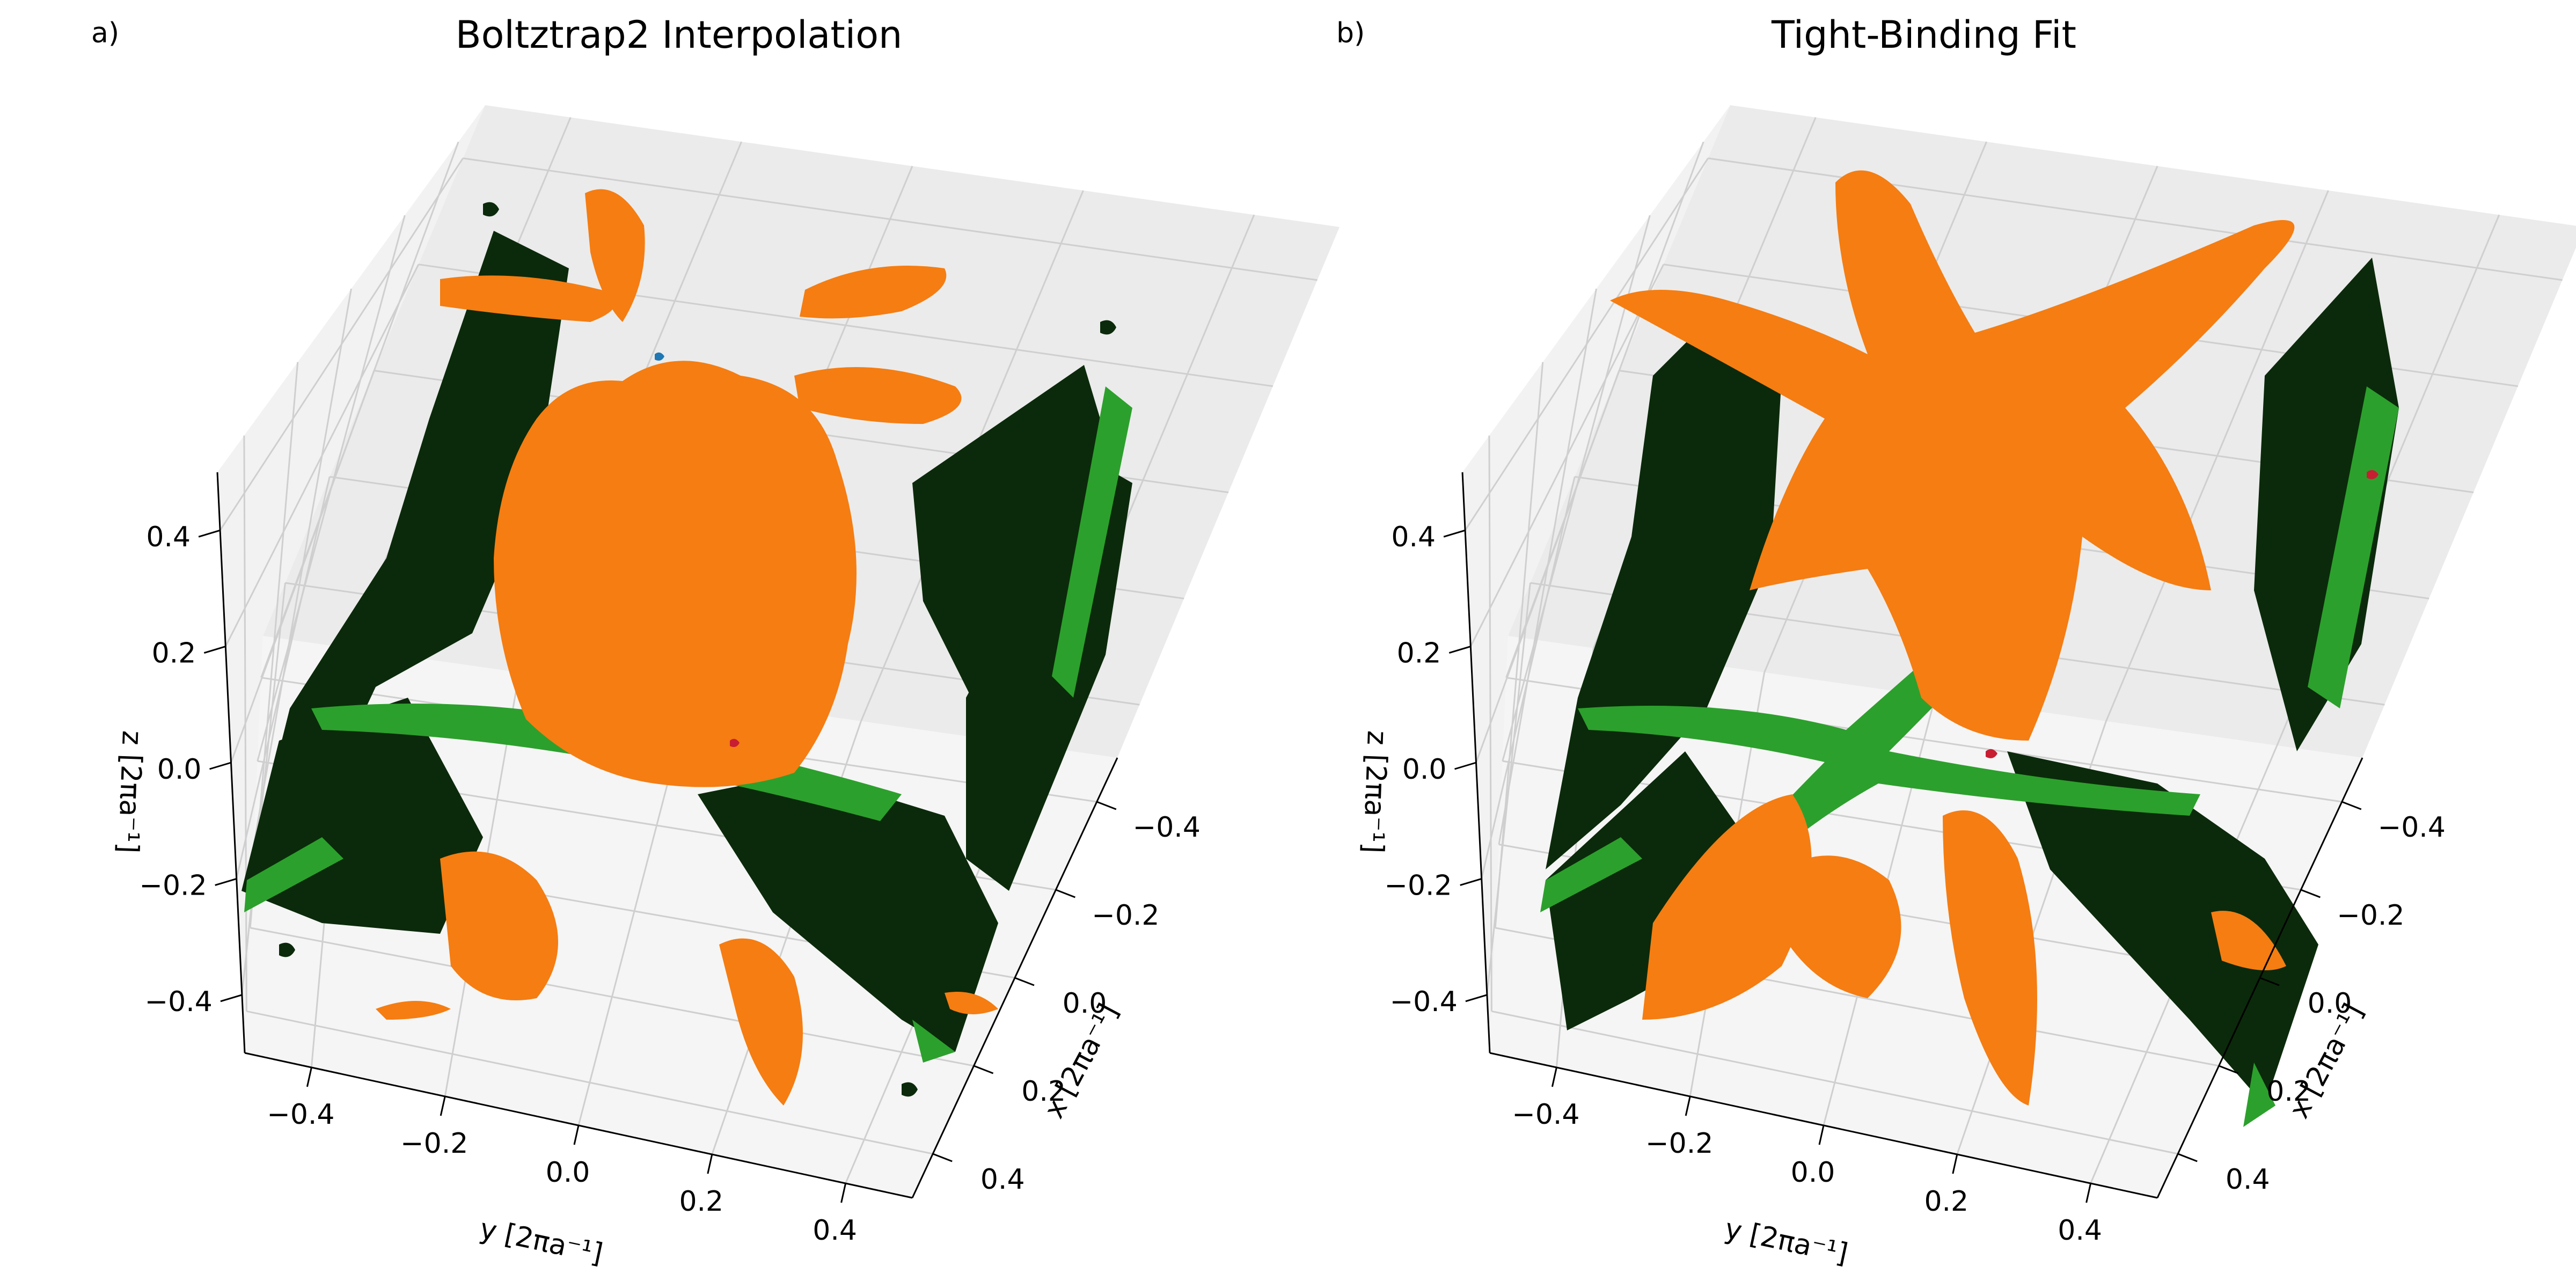  What do you see at coordinates (1545, 1115) in the screenshot?
I see `y-tick-label: −0.4` at bounding box center [1545, 1115].